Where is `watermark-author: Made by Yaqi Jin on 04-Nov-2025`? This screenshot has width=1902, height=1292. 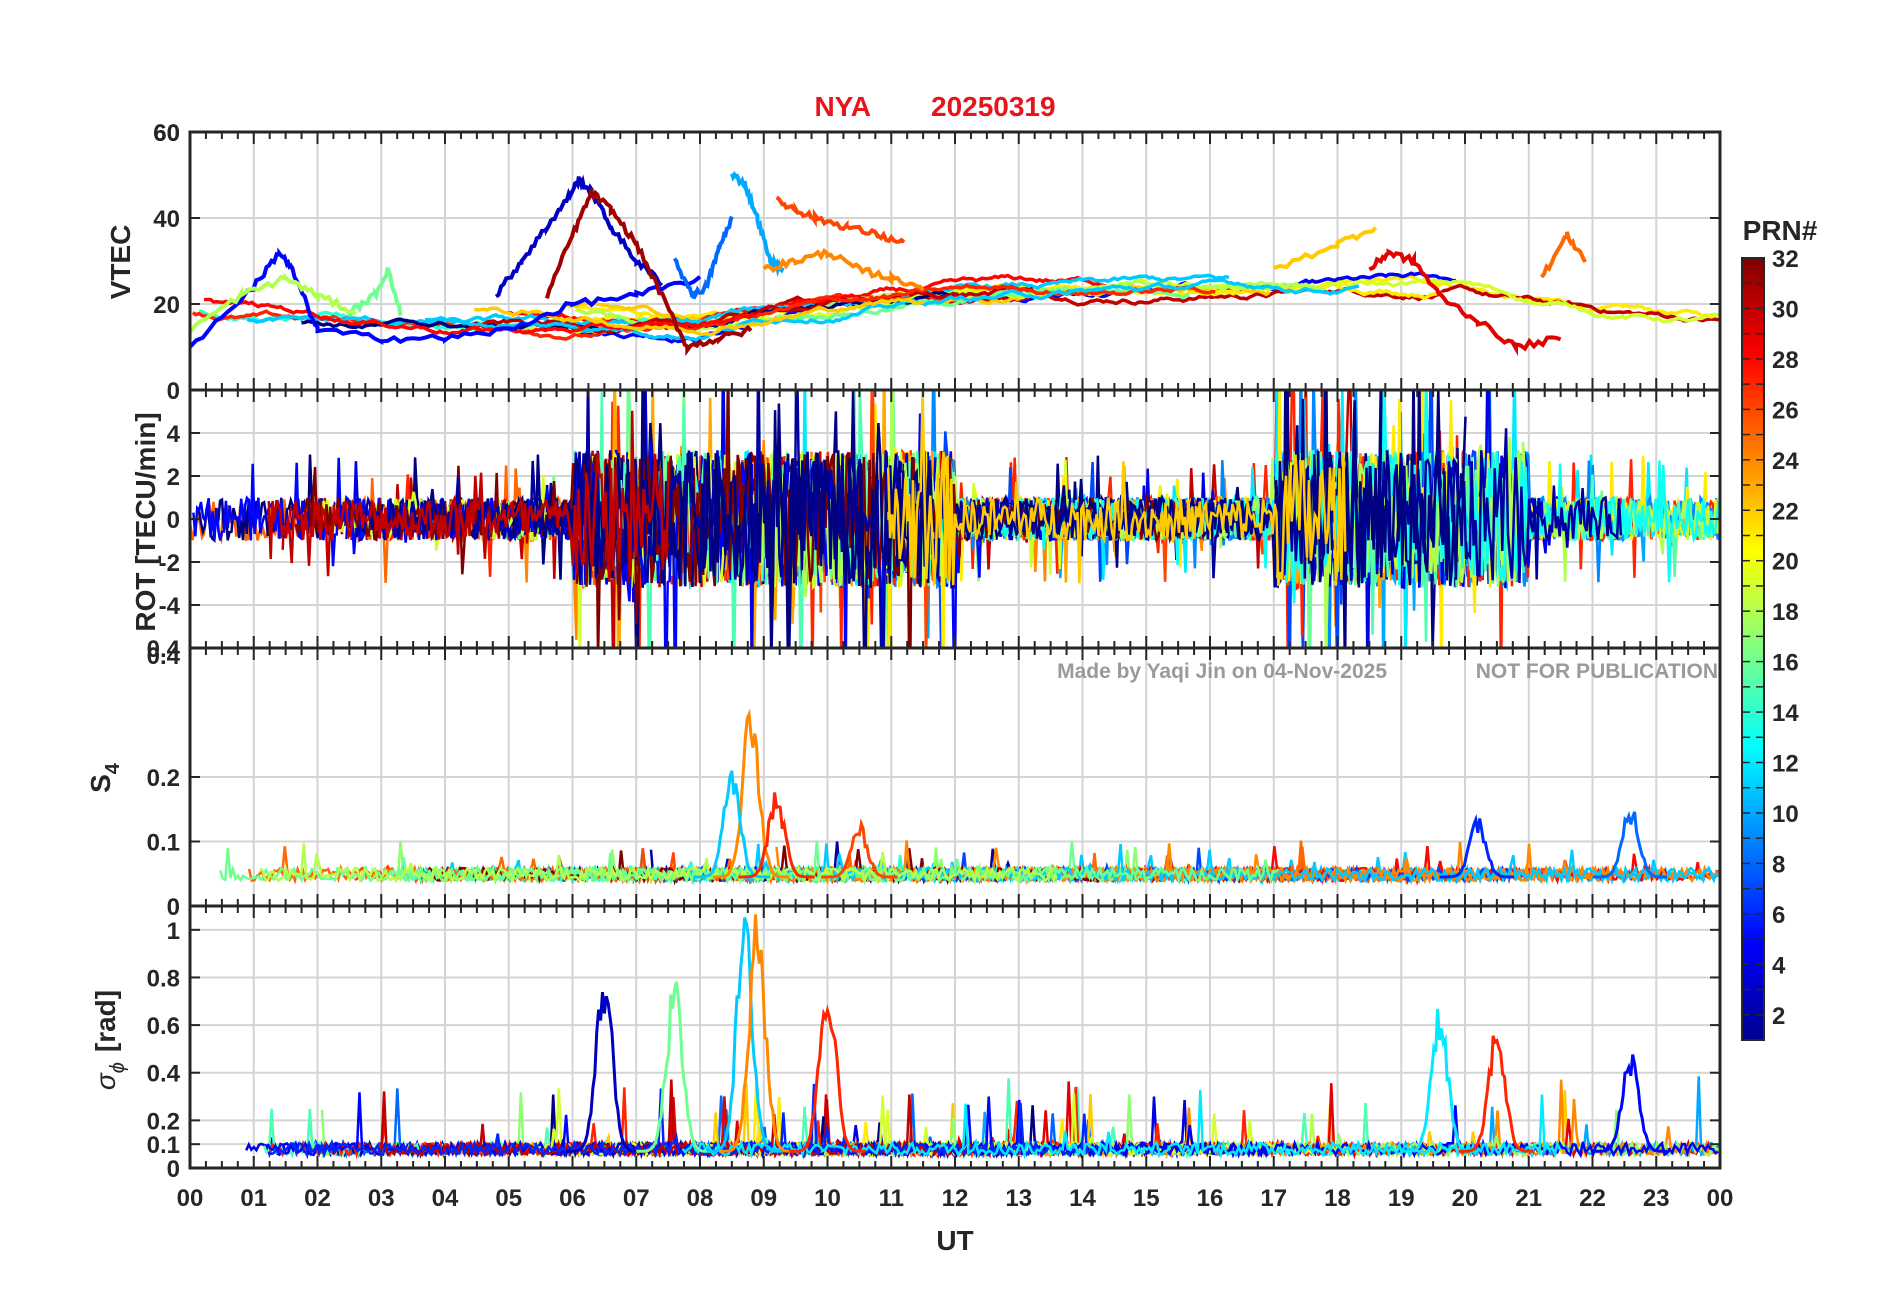
watermark-author: Made by Yaqi Jin on 04-Nov-2025 is located at coordinates (1222, 671).